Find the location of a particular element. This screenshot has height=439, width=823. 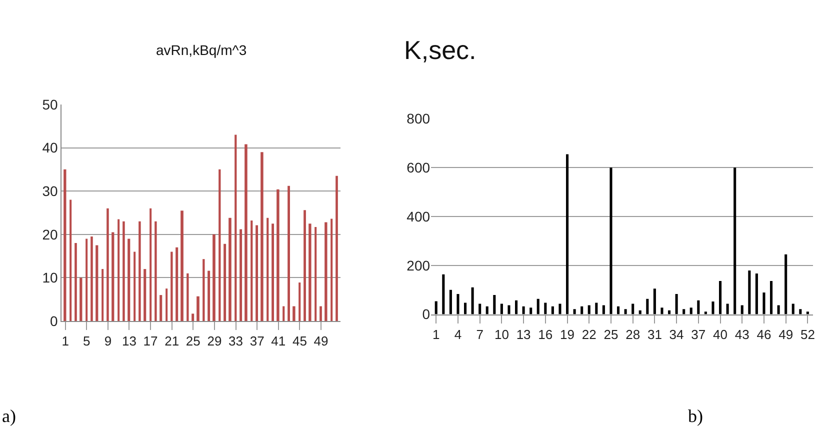

x-tick-label: 17 is located at coordinates (150, 341).